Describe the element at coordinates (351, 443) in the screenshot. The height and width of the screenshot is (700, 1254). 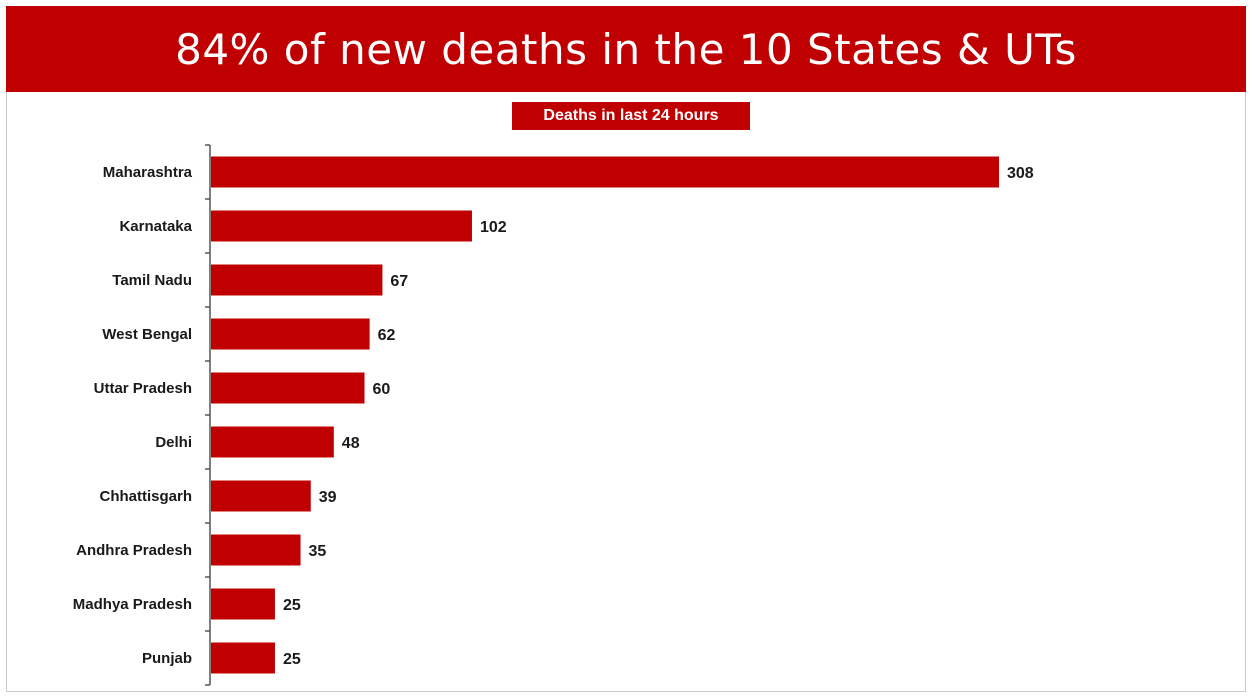
I see `value-label: 48` at that location.